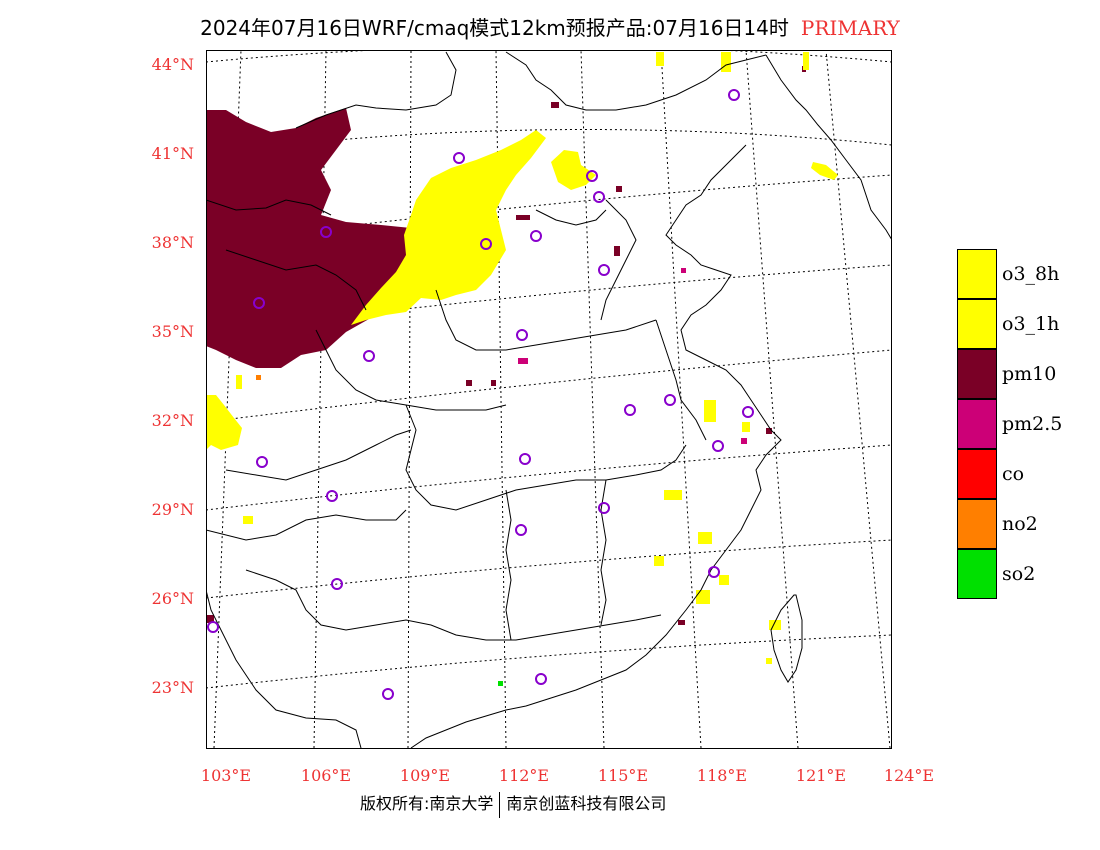 This screenshot has height=850, width=1100. I want to click on pm25-region, so click(632, 356).